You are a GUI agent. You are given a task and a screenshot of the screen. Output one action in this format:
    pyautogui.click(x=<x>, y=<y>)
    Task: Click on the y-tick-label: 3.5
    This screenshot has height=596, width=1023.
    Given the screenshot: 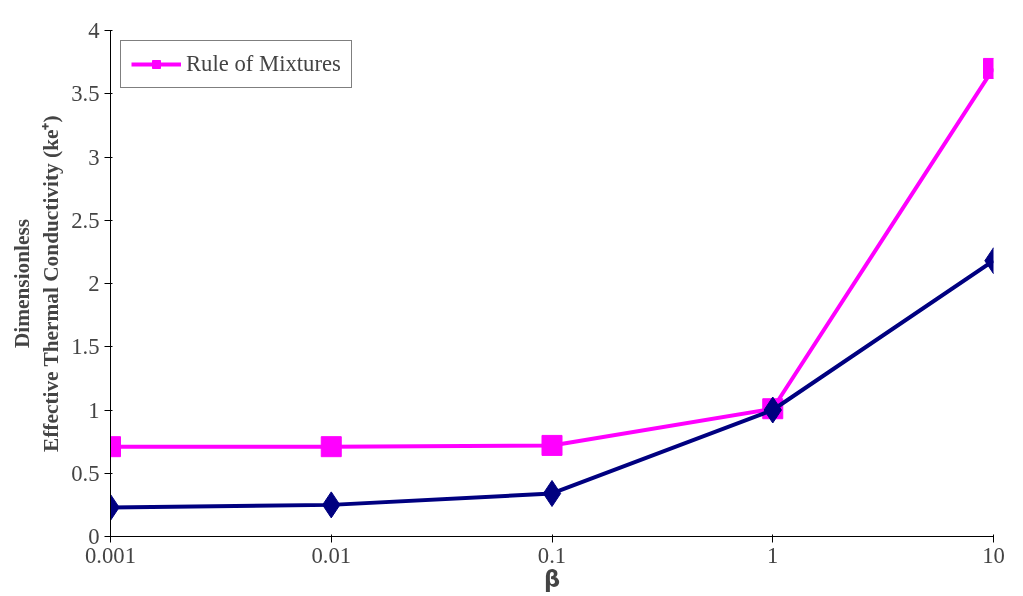 What is the action you would take?
    pyautogui.click(x=85, y=94)
    